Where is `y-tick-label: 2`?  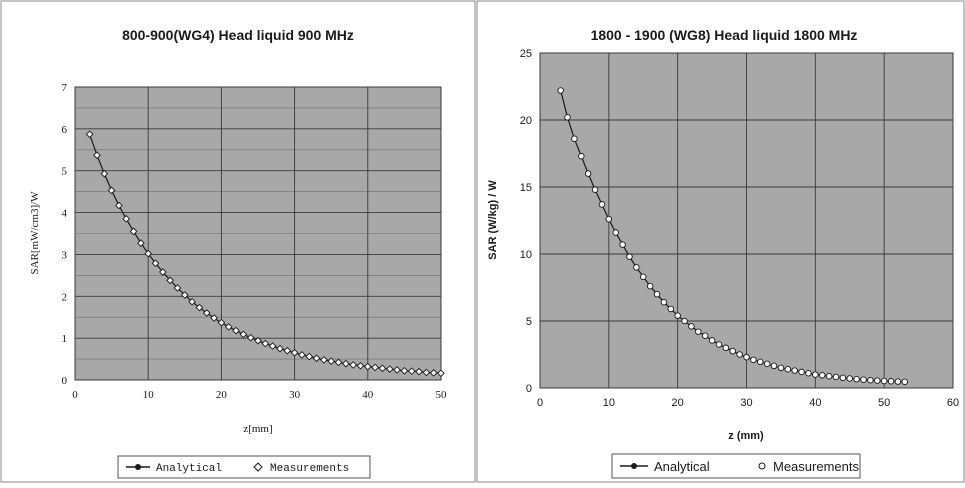 y-tick-label: 2 is located at coordinates (65, 297).